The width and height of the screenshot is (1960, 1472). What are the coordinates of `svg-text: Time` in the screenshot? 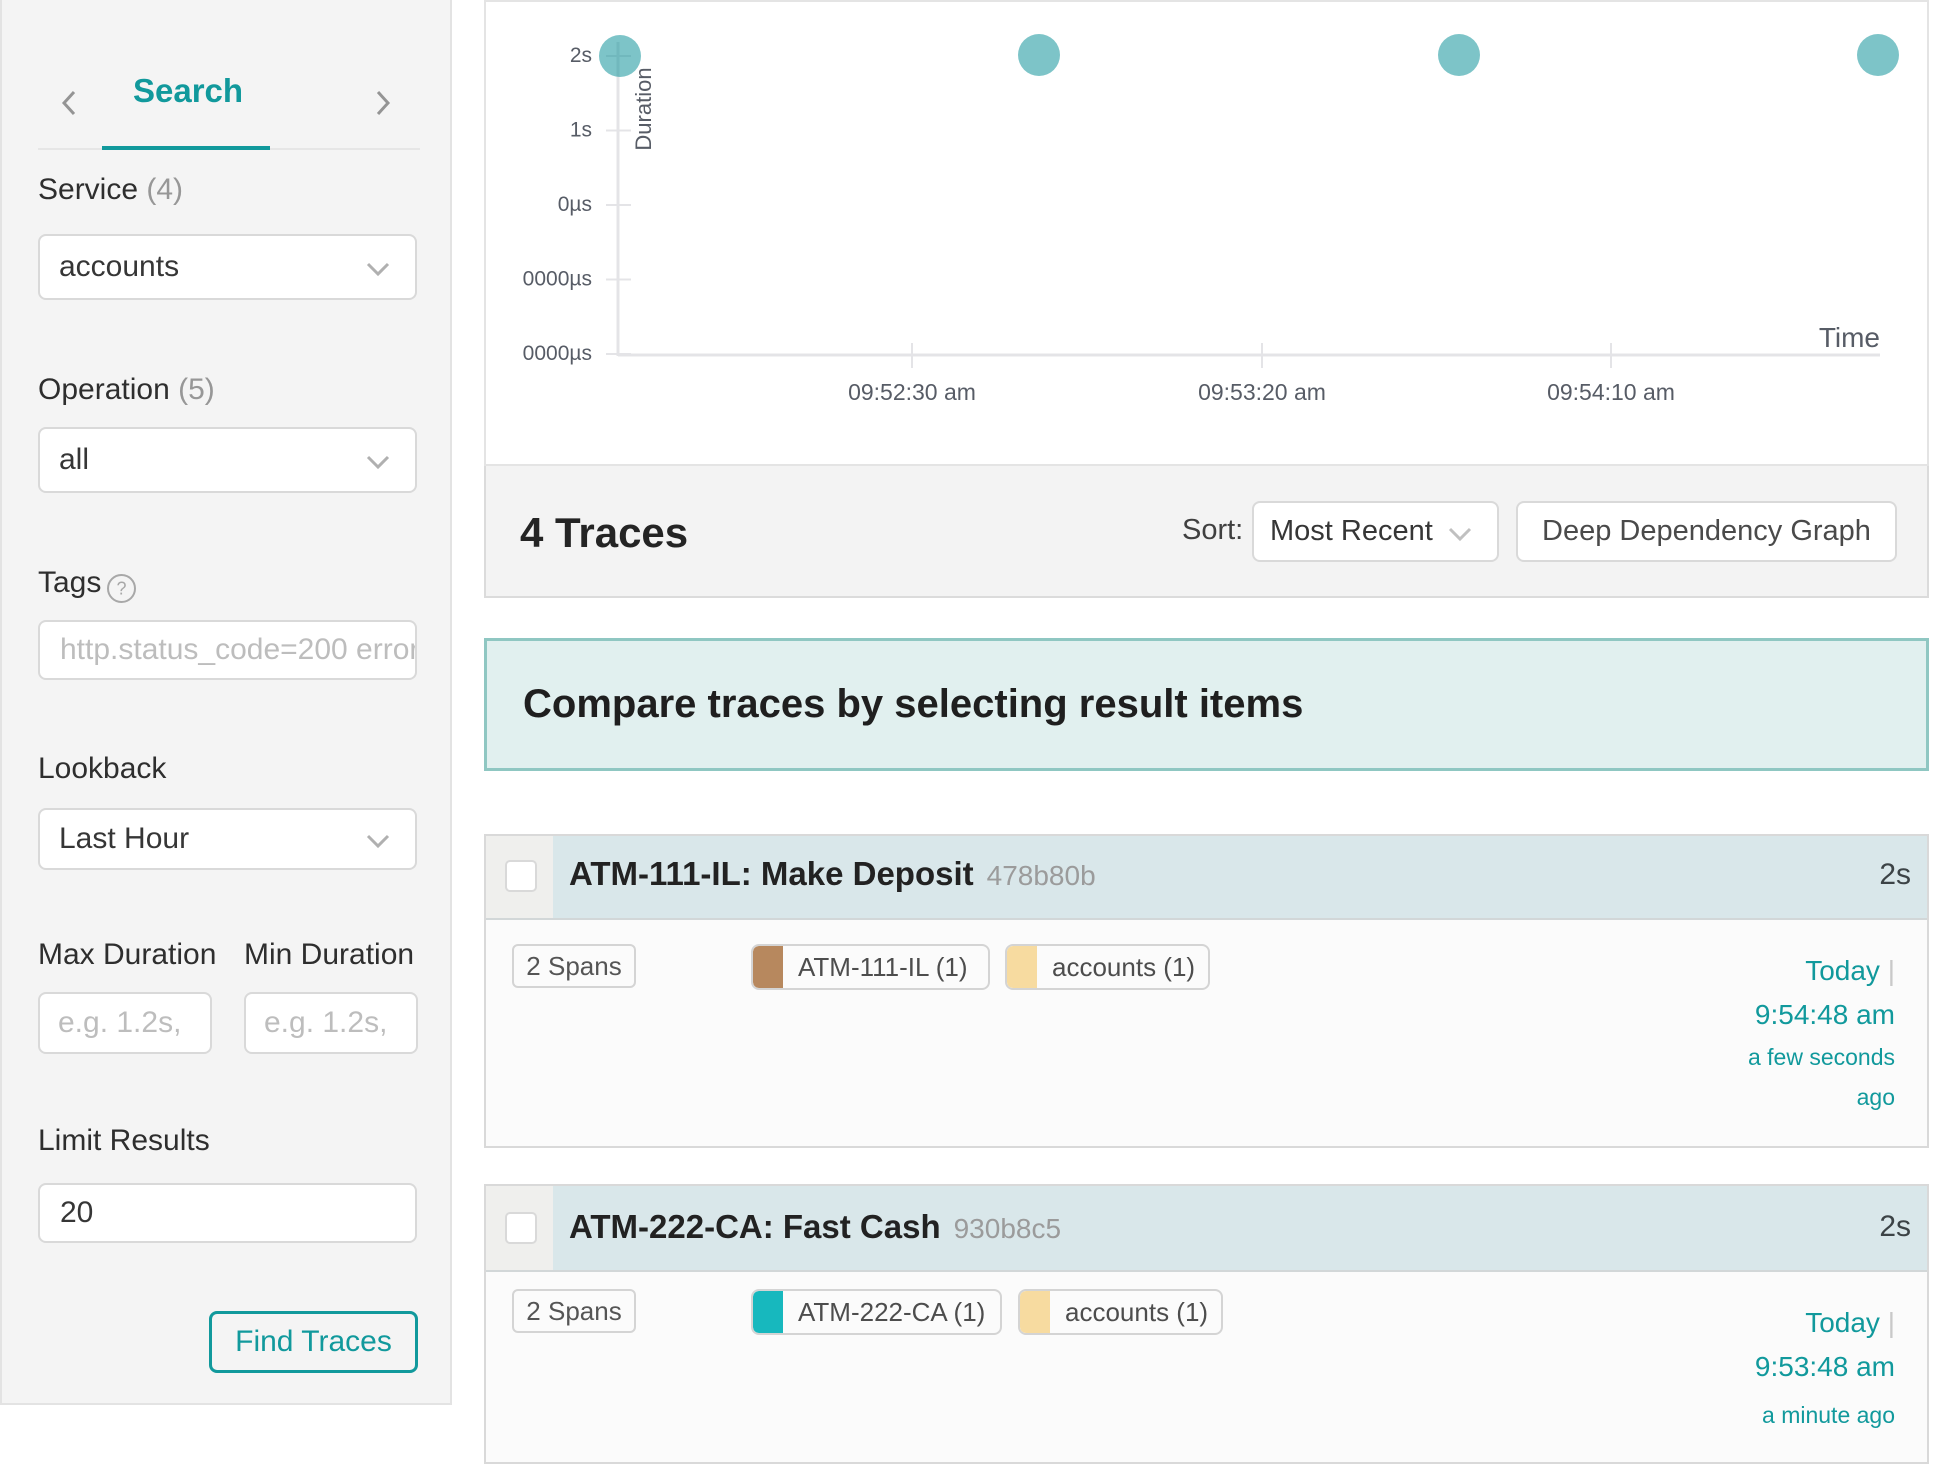 It's located at (1849, 337).